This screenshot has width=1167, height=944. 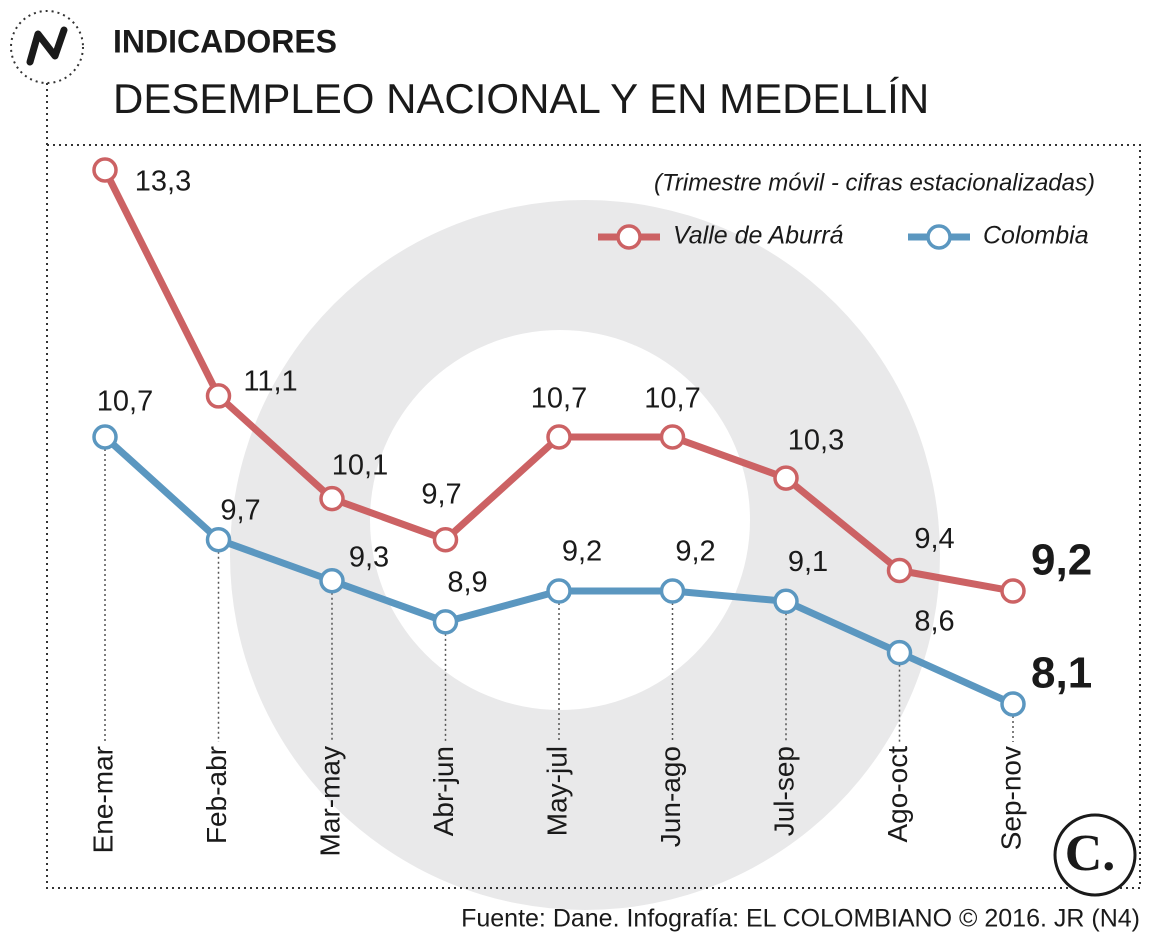 What do you see at coordinates (1010, 798) in the screenshot?
I see `x-tick-label: Sep-nov` at bounding box center [1010, 798].